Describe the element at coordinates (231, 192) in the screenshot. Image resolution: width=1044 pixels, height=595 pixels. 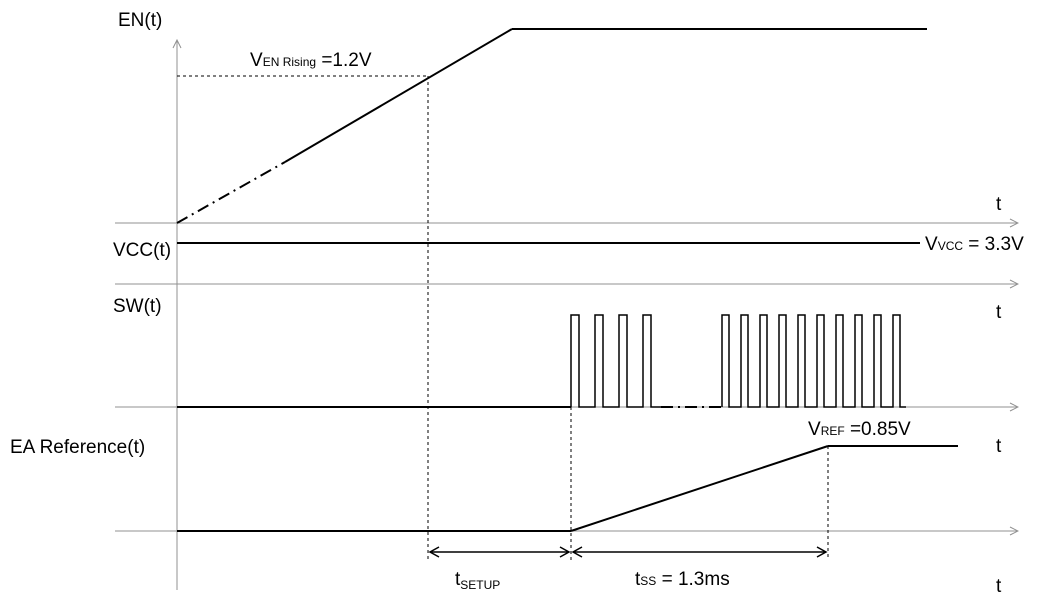
I see `en-ramp-dashdot` at that location.